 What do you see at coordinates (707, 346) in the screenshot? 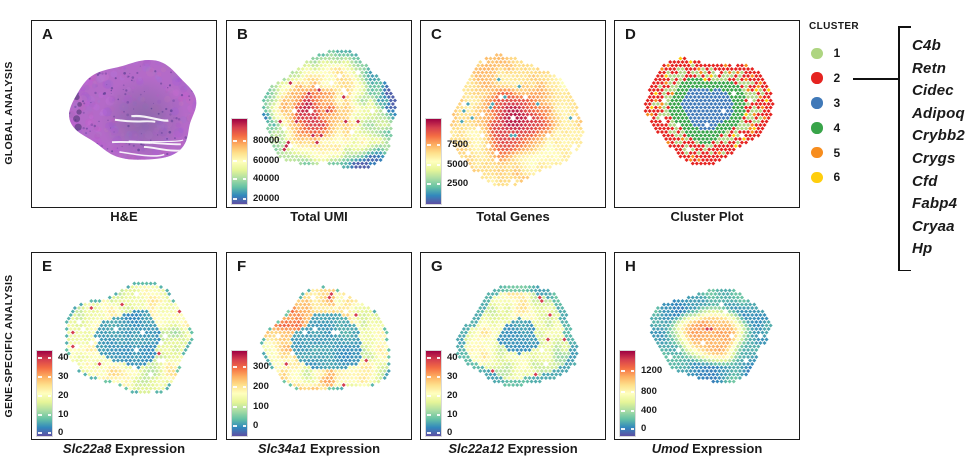
I see `panel-h: H 1200 800 400 0` at bounding box center [707, 346].